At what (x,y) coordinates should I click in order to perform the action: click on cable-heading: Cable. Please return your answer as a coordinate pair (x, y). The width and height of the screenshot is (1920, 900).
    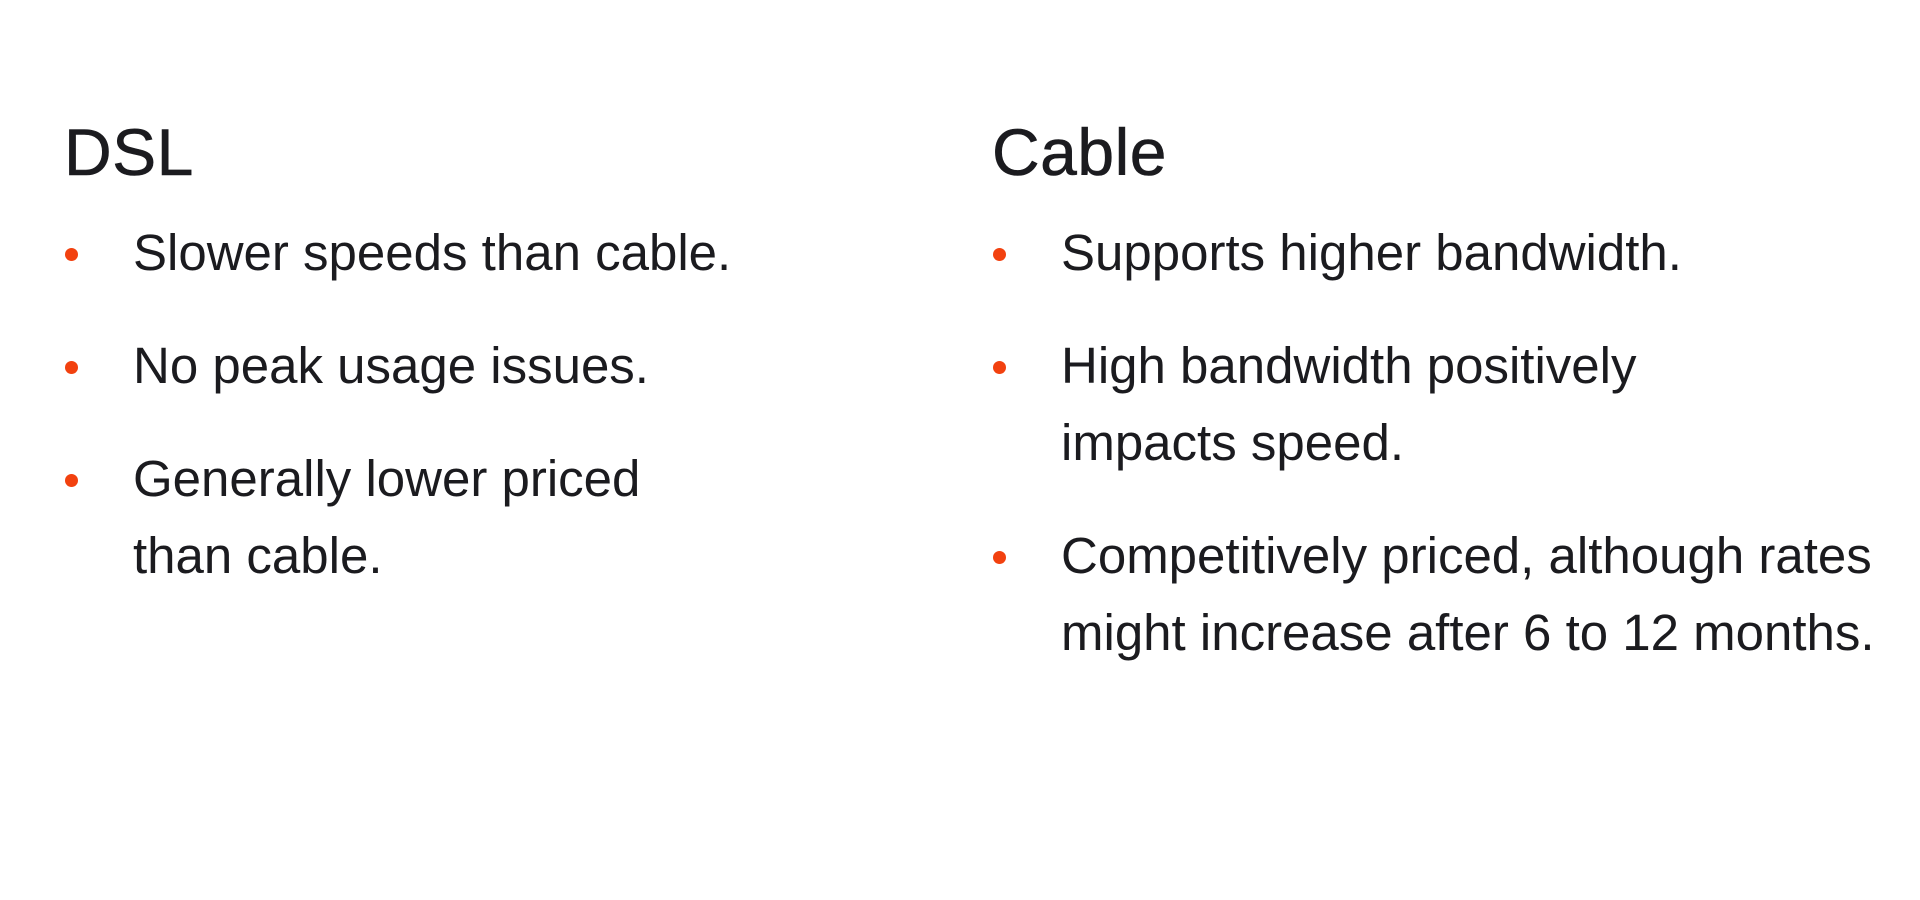
    Looking at the image, I should click on (1079, 152).